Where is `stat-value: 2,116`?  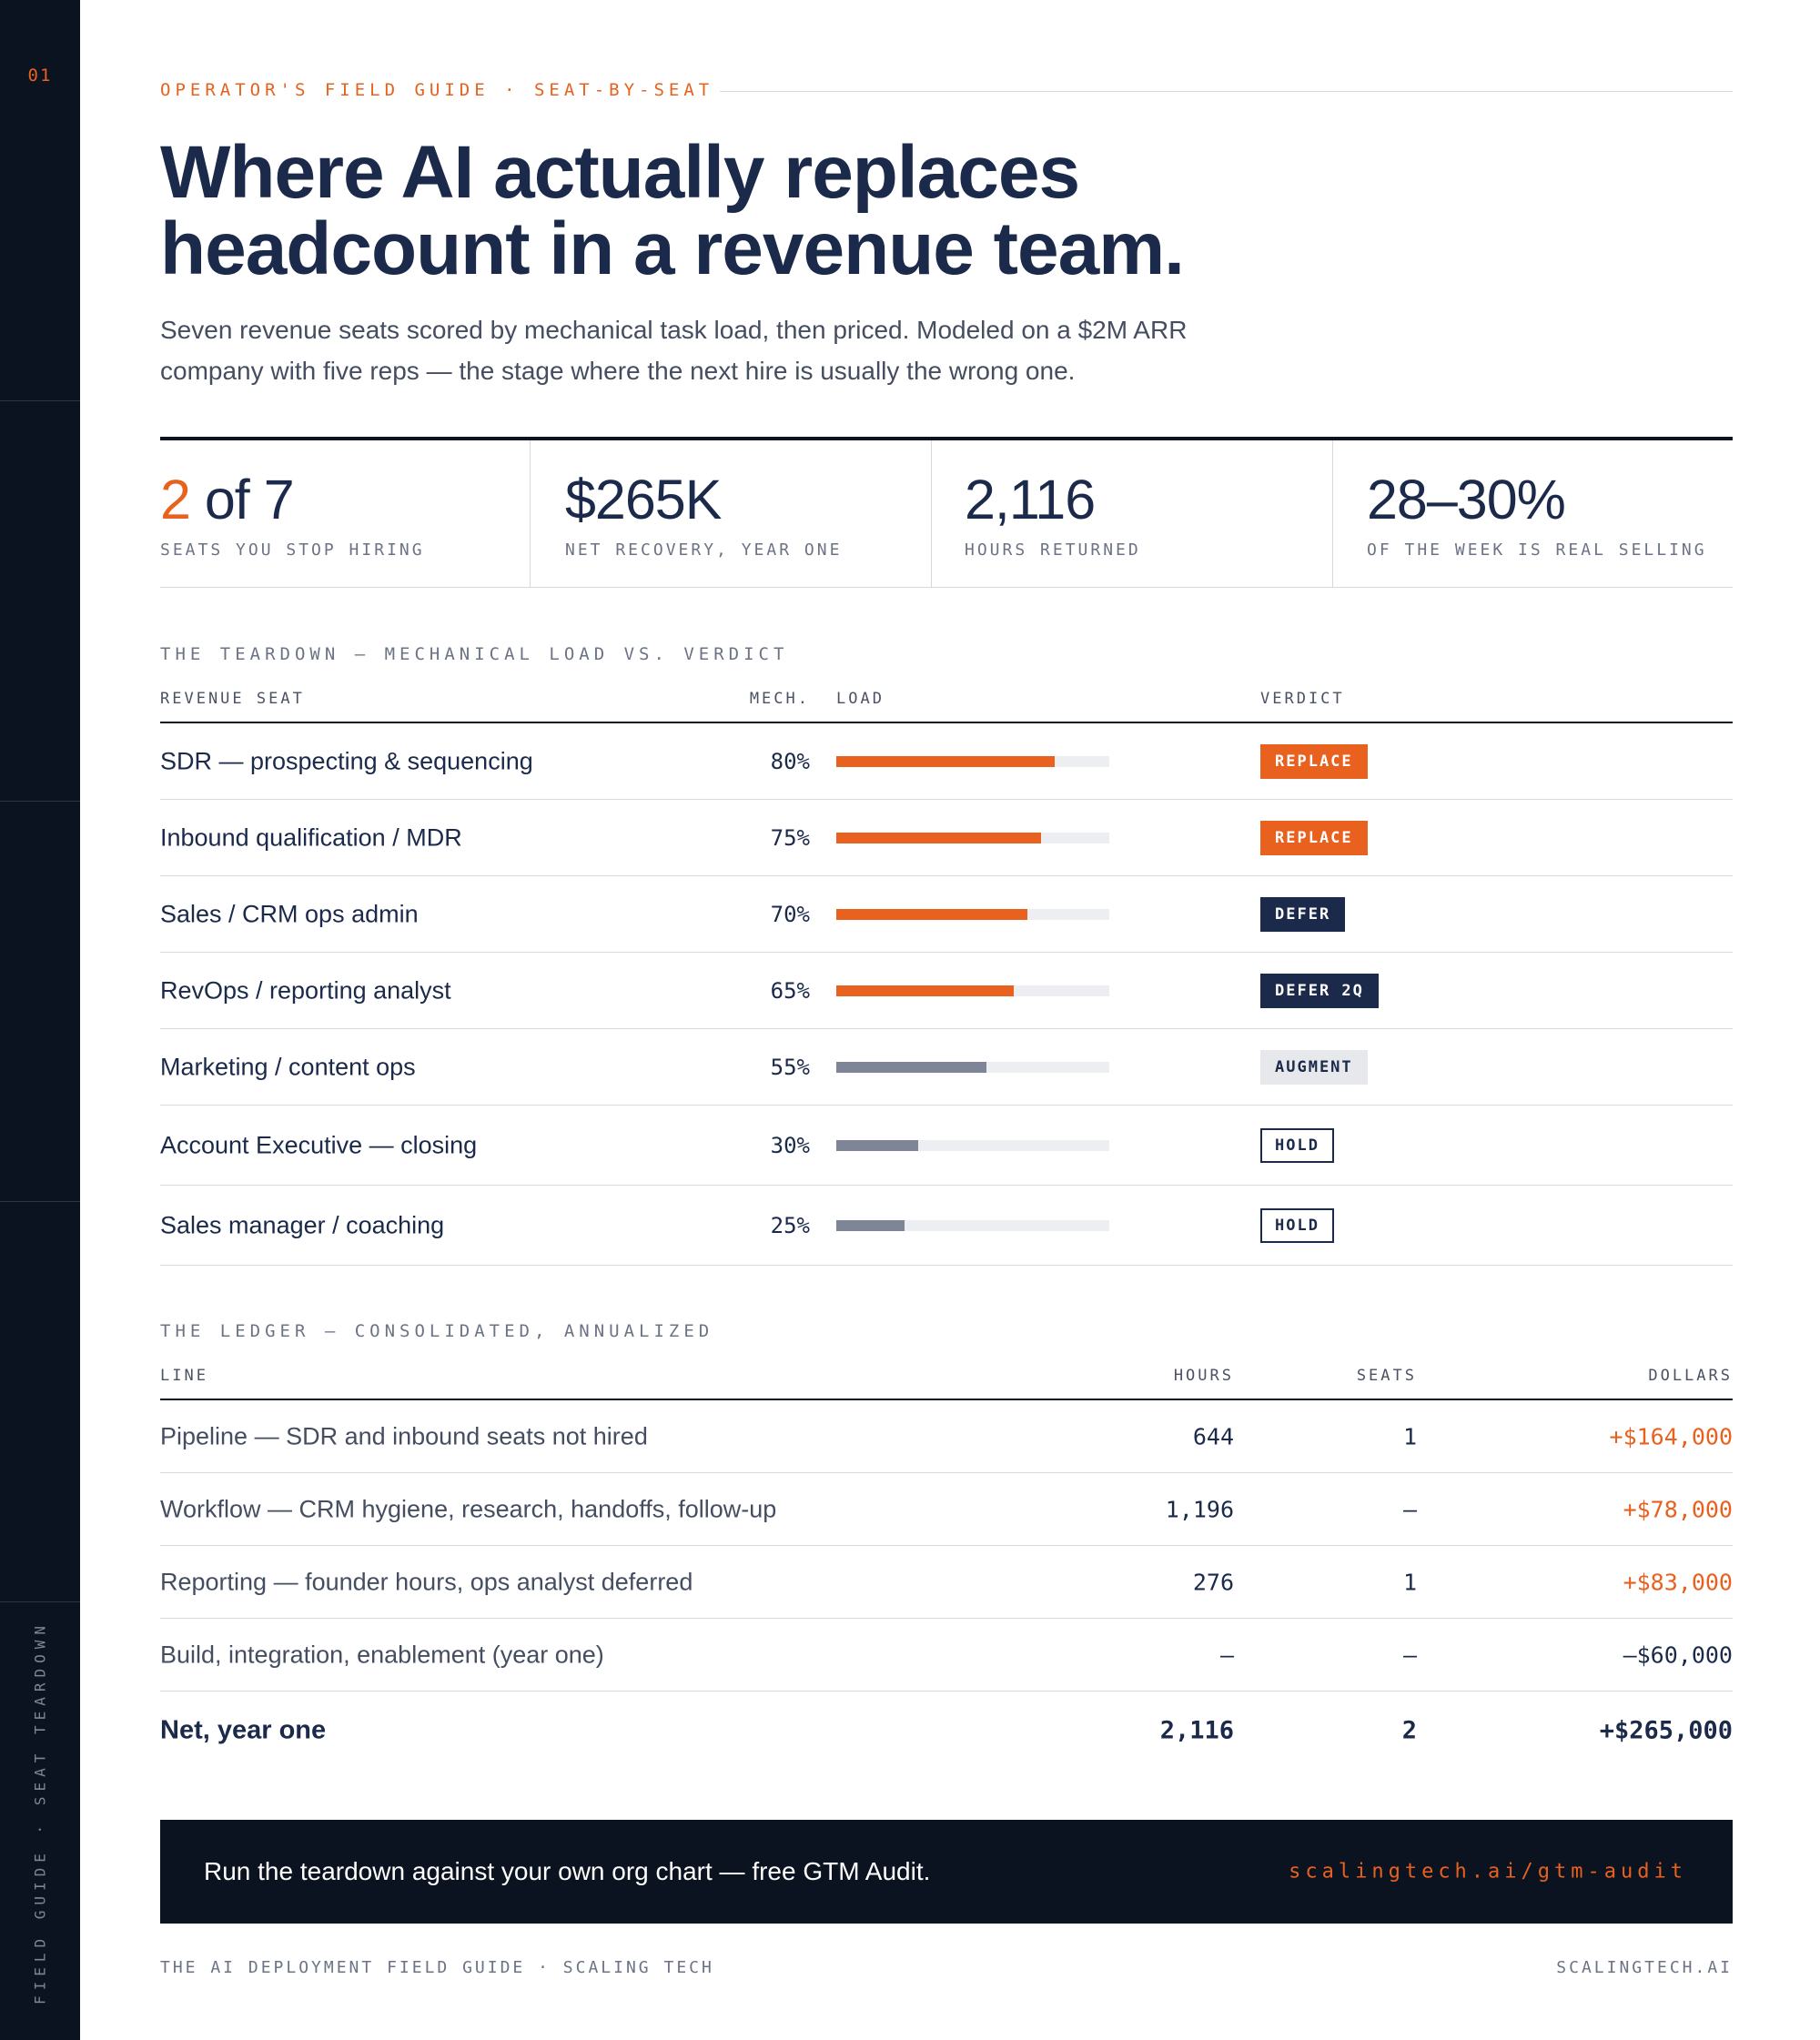
stat-value: 2,116 is located at coordinates (1030, 500).